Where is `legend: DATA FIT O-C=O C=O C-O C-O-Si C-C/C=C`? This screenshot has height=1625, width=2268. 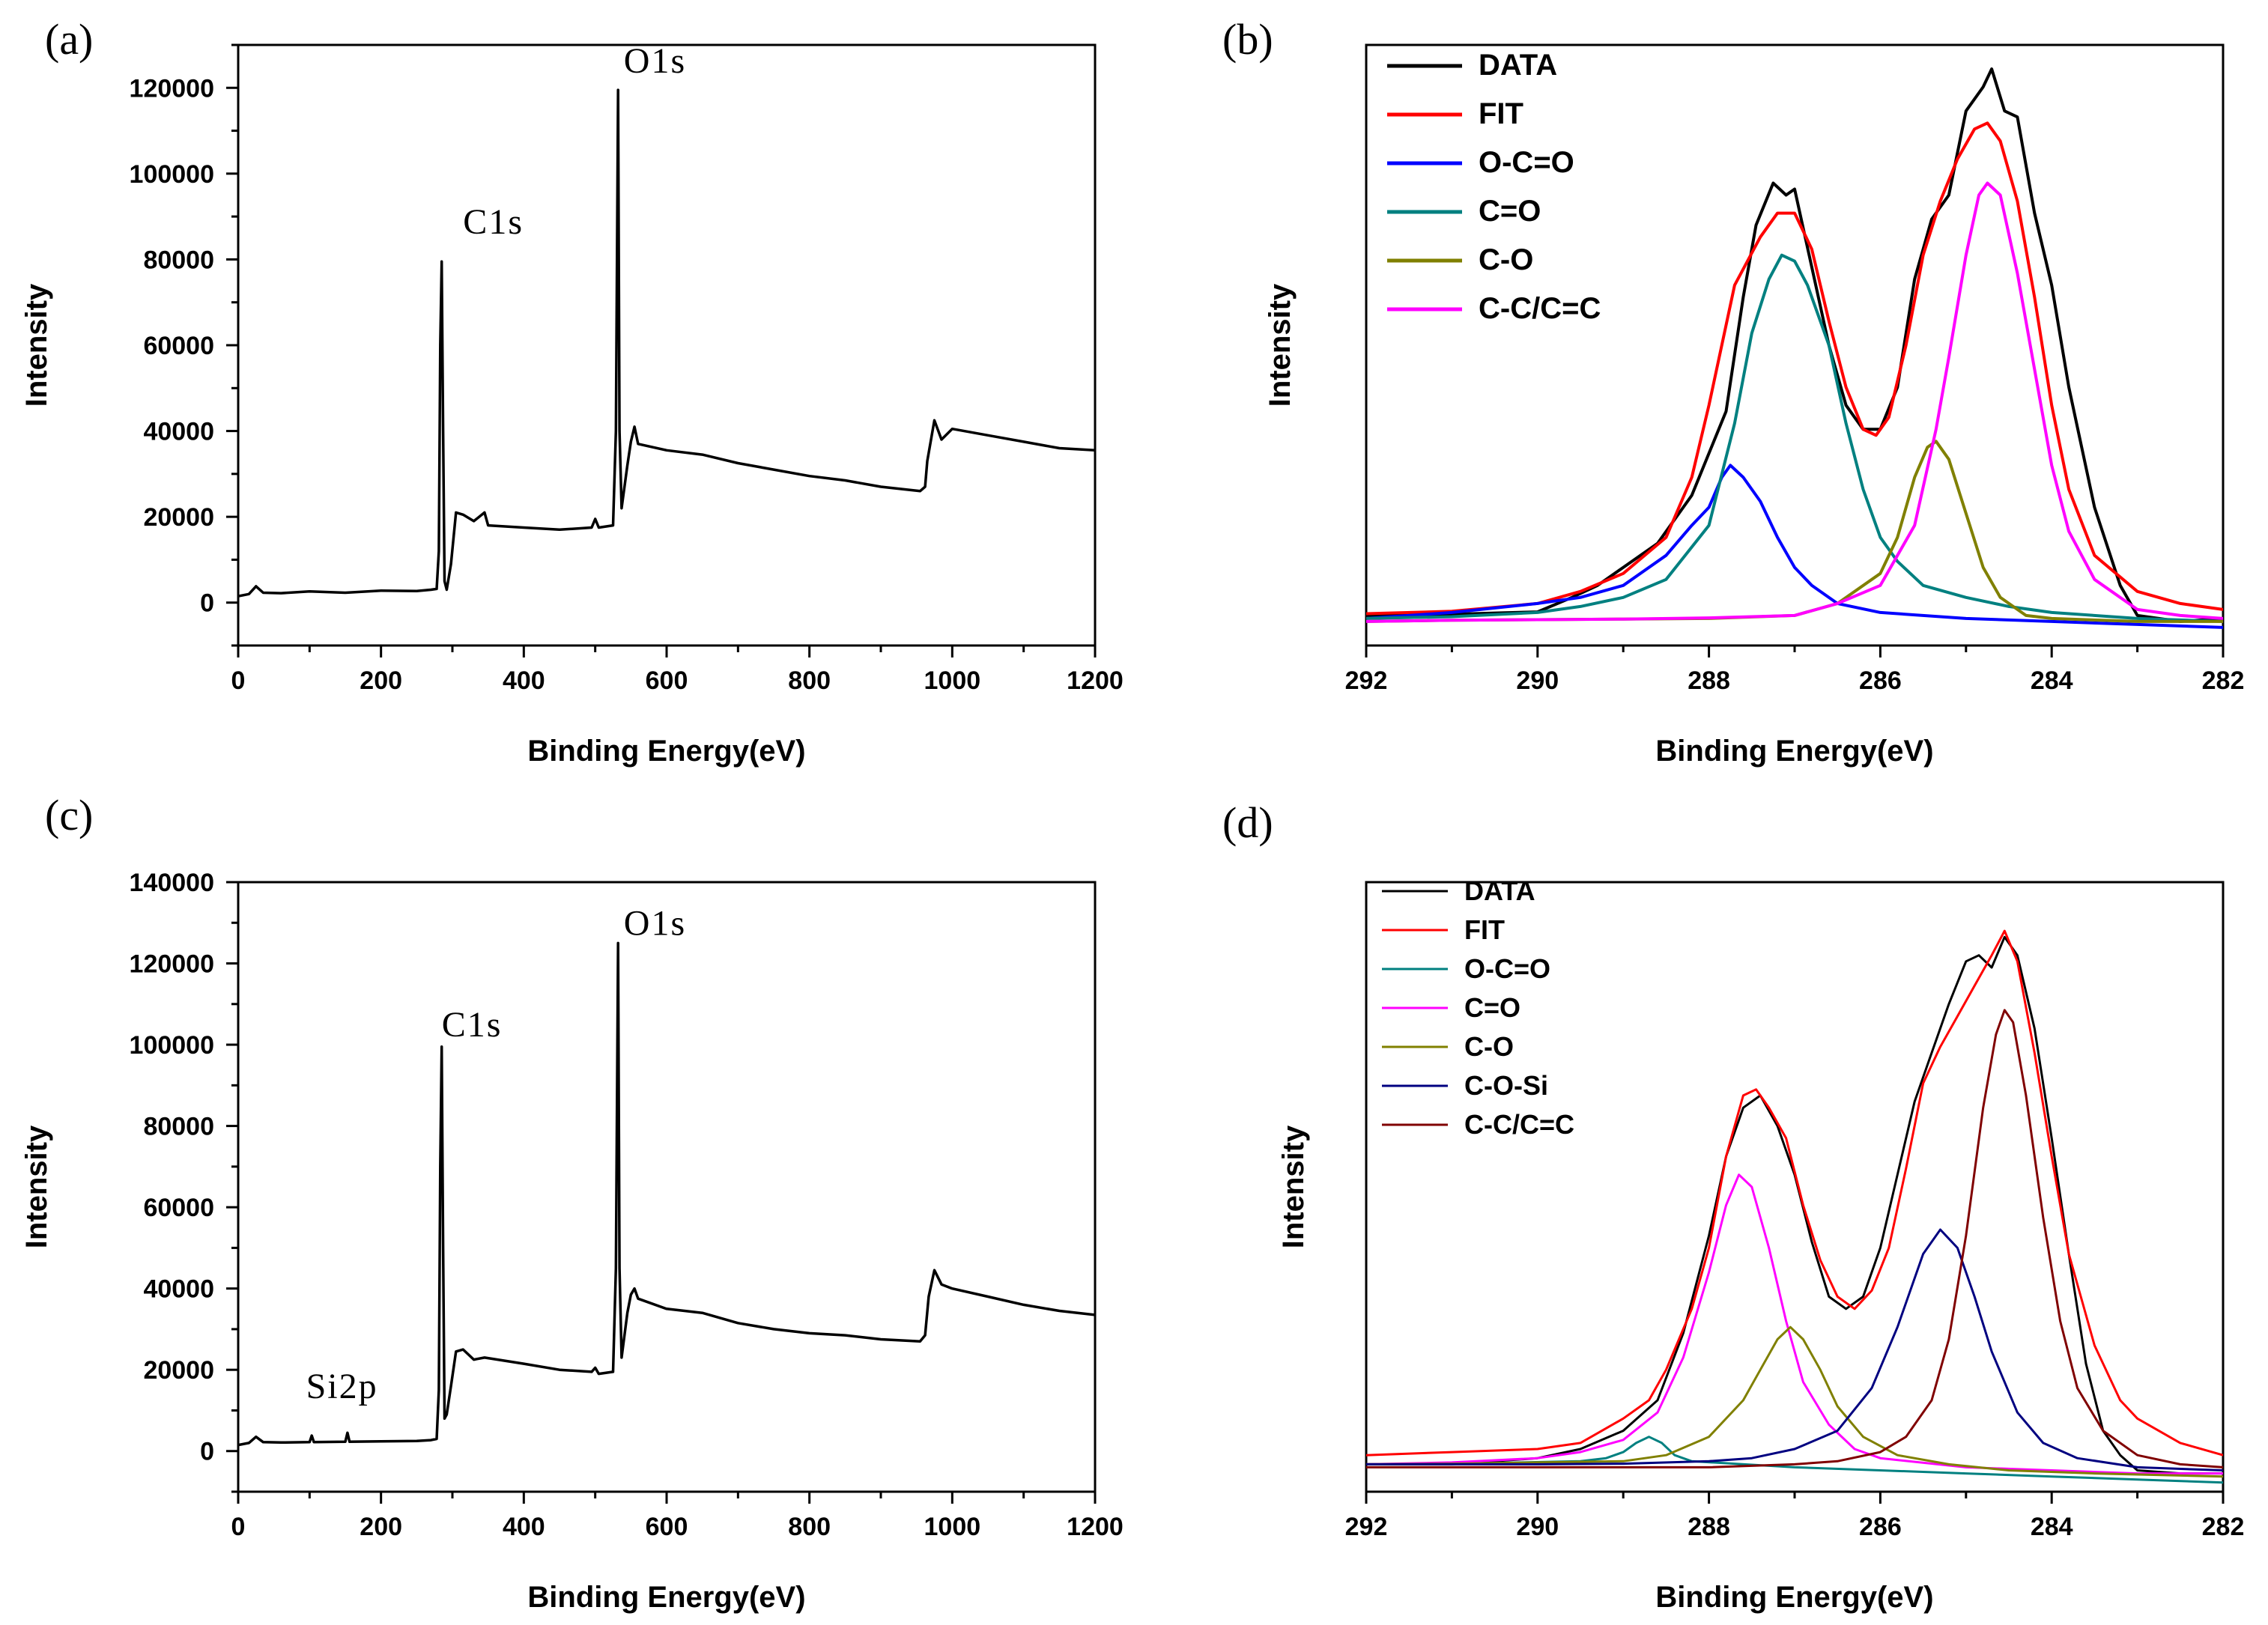 legend: DATA FIT O-C=O C=O C-O C-O-Si C-C/C=C is located at coordinates (1478, 1008).